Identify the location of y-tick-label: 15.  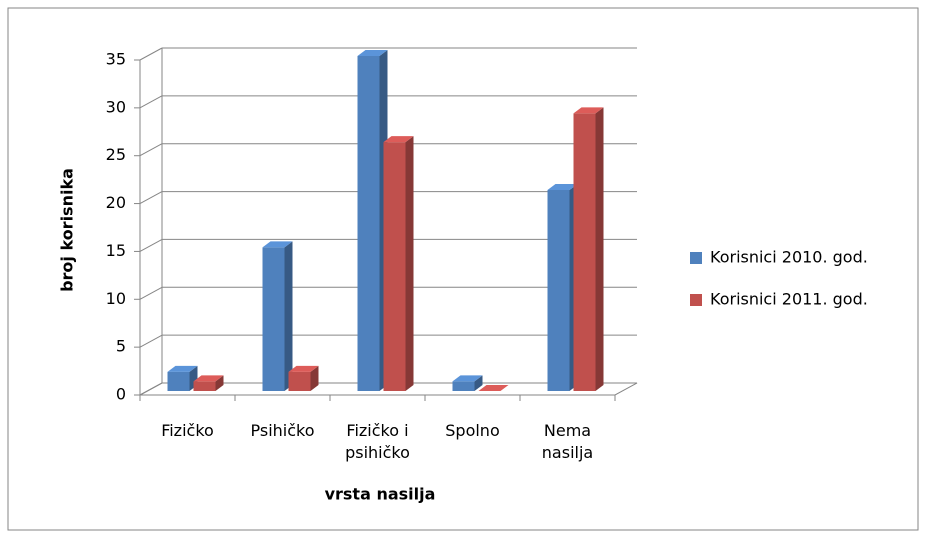
(116, 250).